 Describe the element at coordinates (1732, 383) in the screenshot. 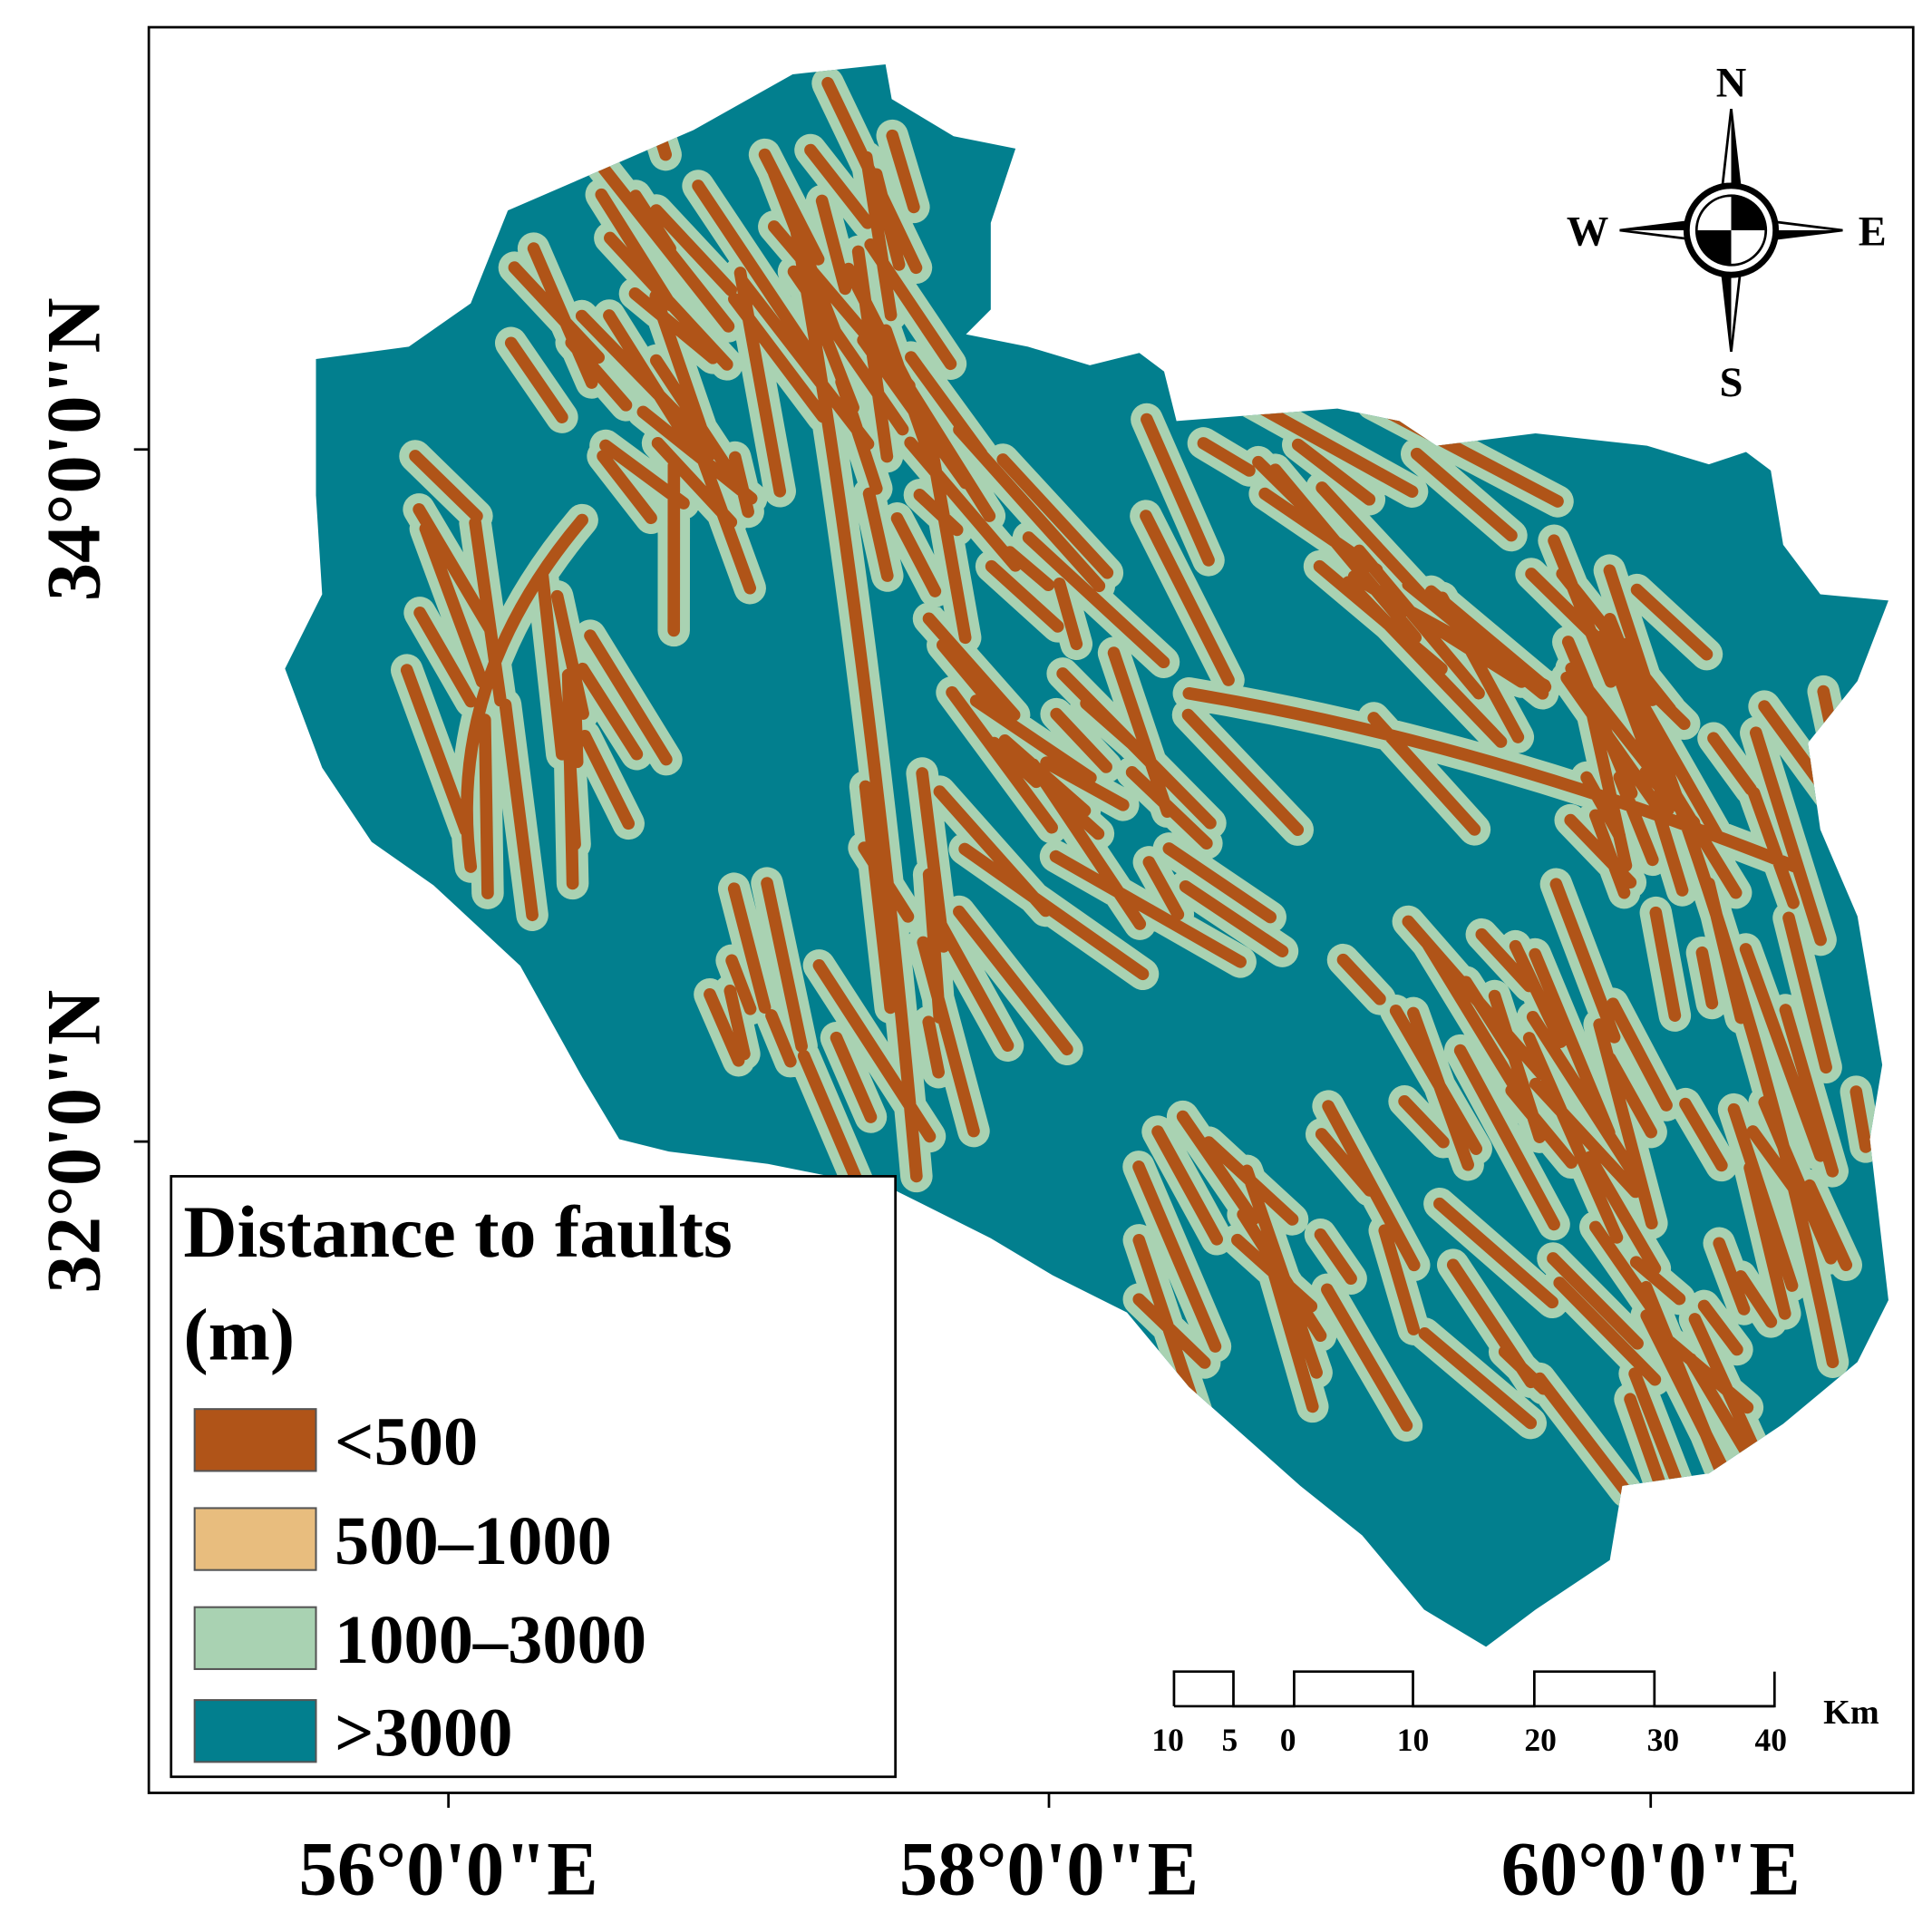

I see `compass-s: S` at that location.